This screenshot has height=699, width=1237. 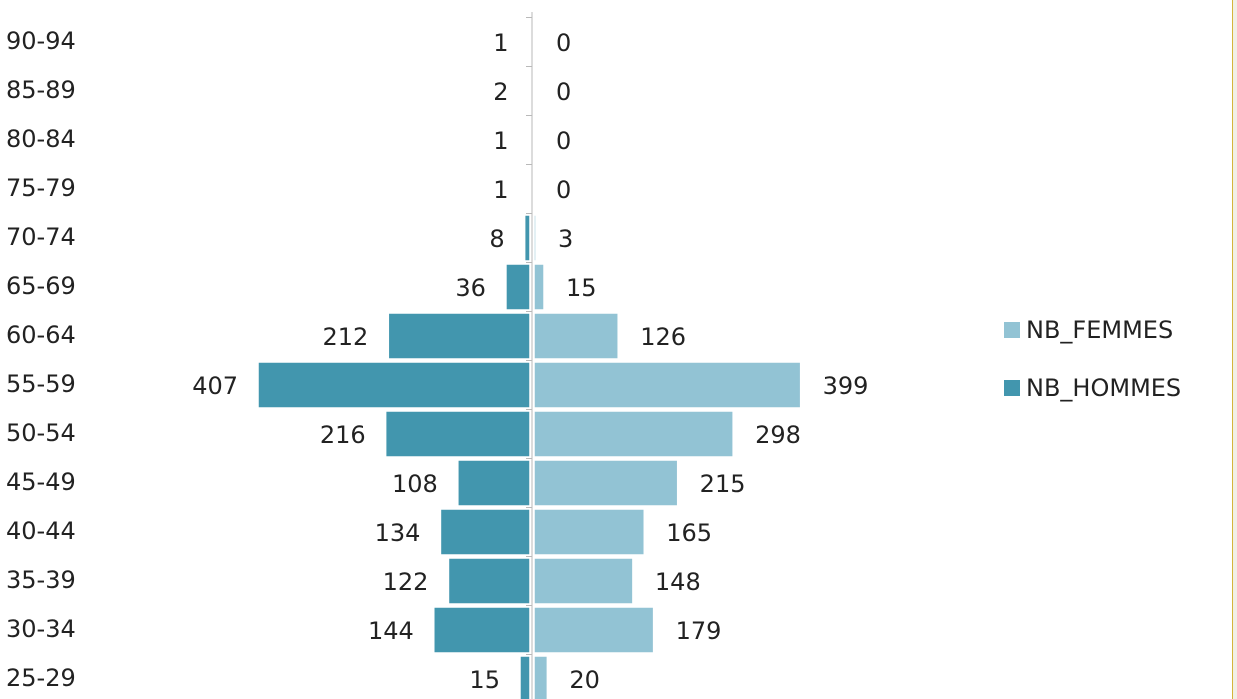 I want to click on category-label: 55-59, so click(x=41, y=384).